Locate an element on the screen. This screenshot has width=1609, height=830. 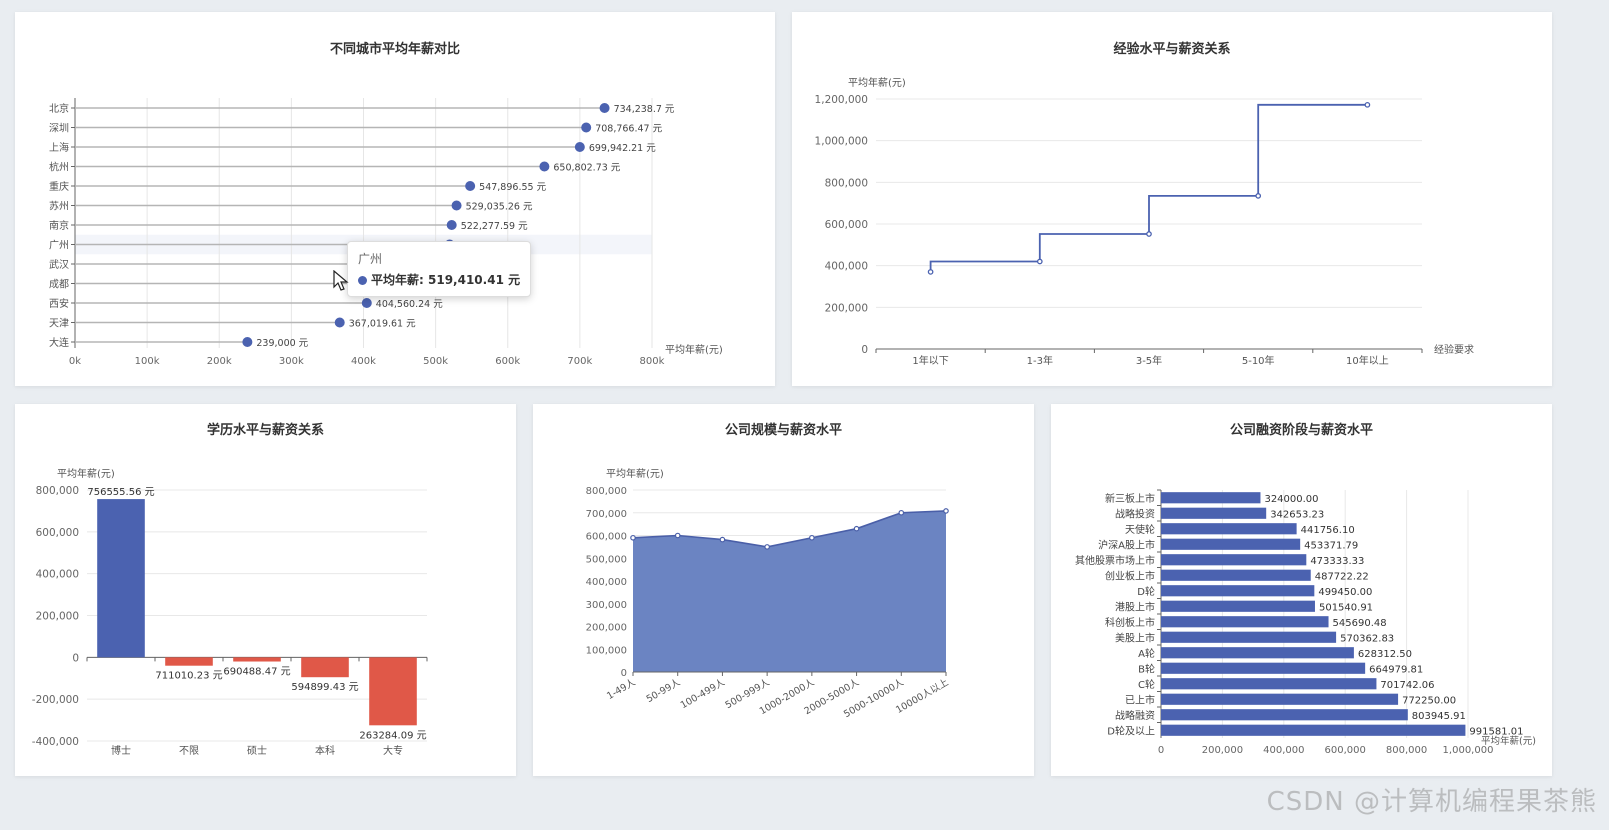
data-label: 499450.00 is located at coordinates (1345, 592).